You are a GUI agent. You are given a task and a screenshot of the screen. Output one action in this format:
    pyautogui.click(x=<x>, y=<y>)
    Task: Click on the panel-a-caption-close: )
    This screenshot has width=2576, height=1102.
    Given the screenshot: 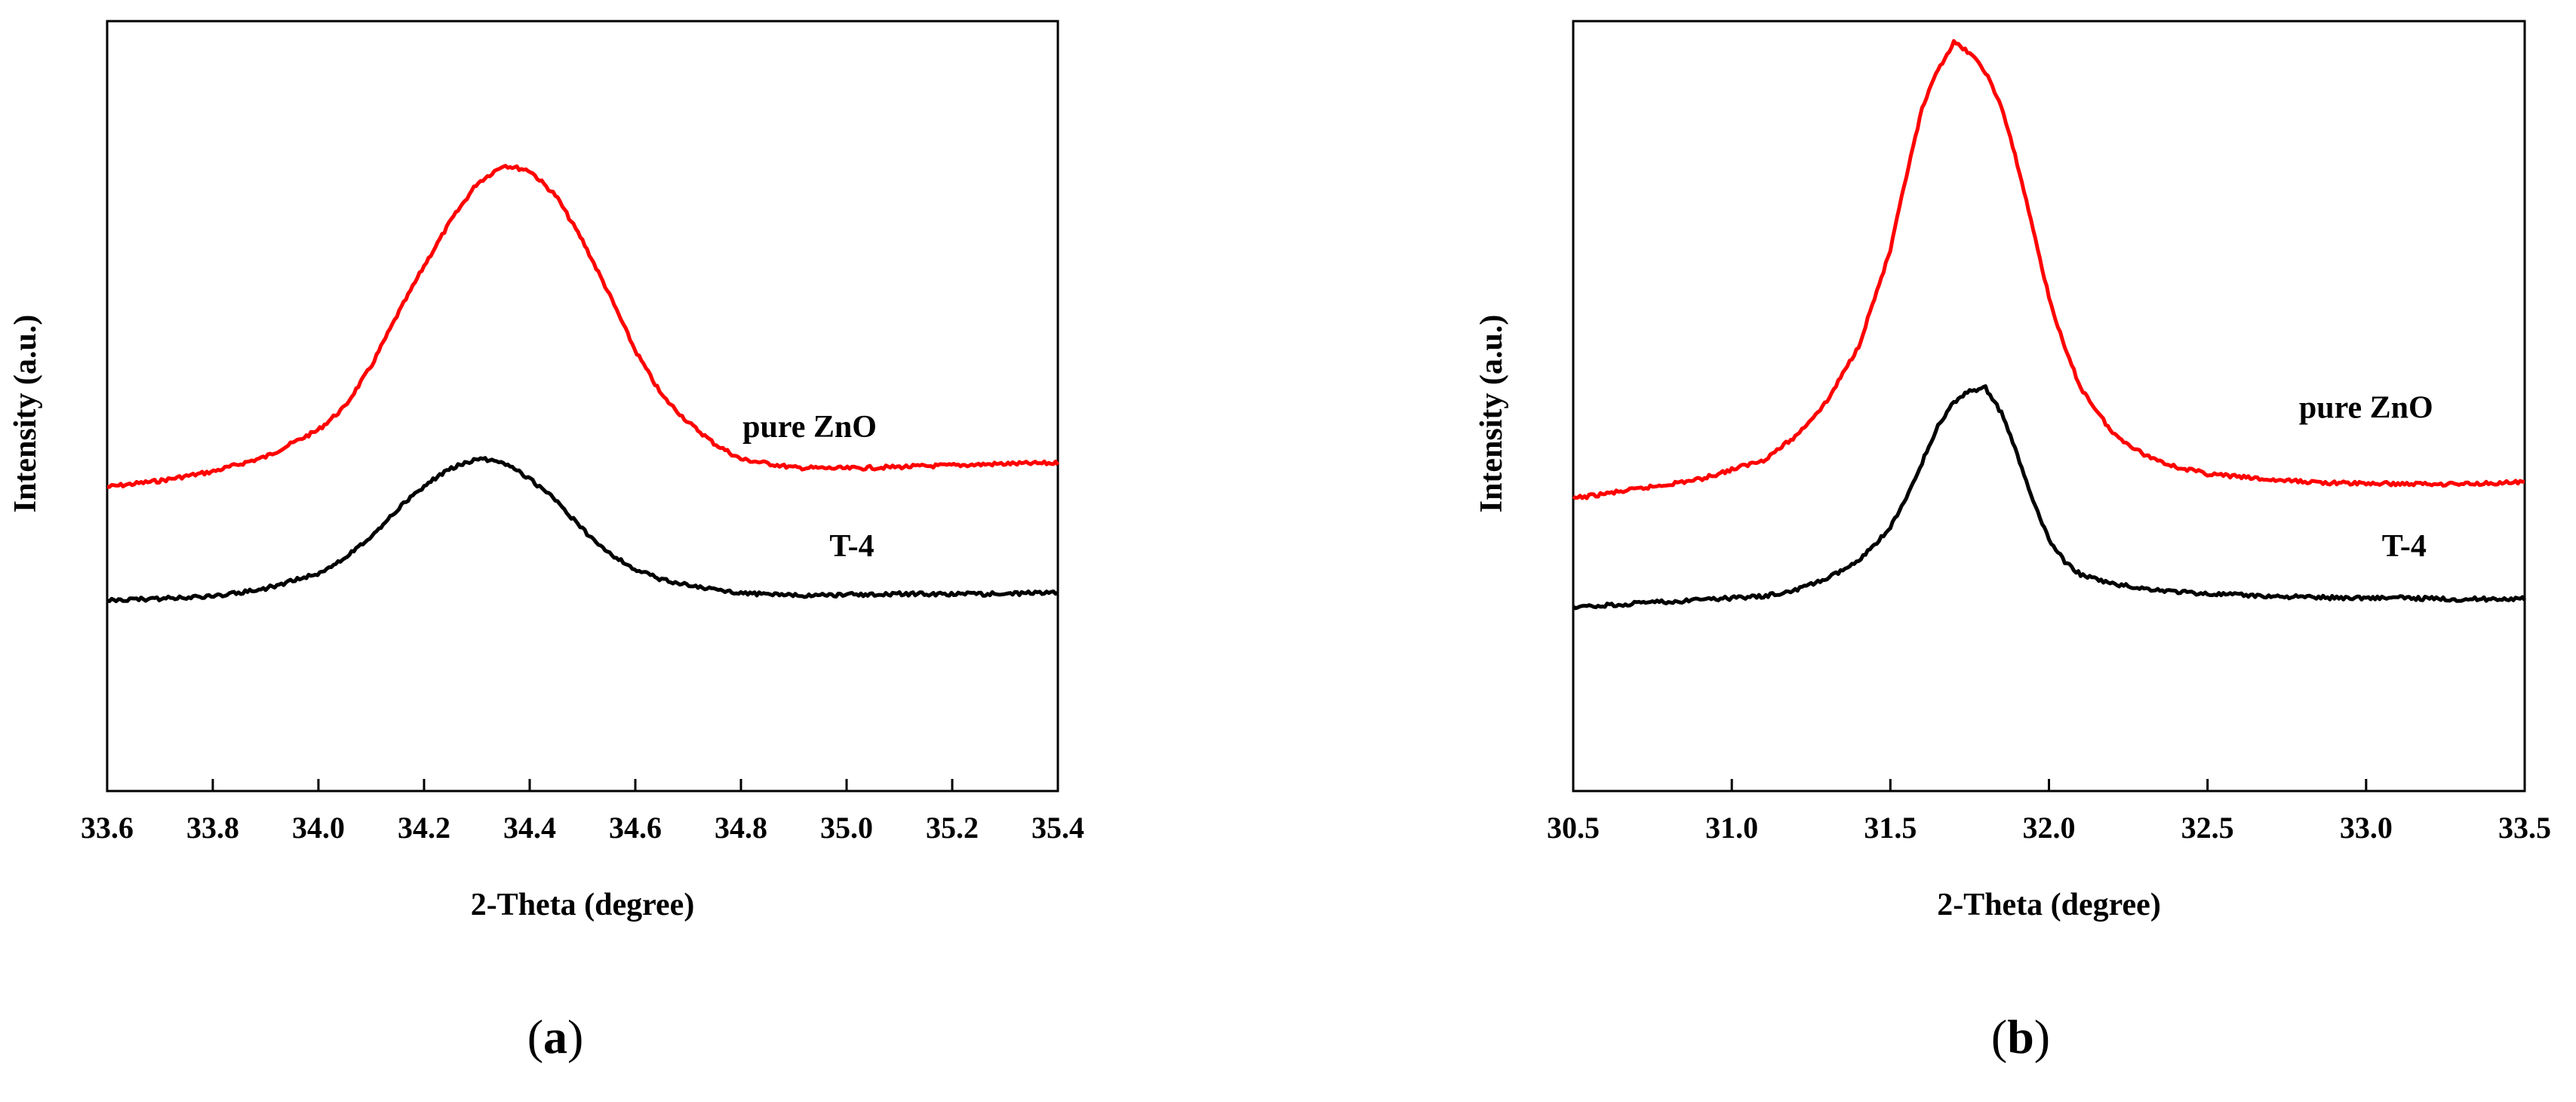 What is the action you would take?
    pyautogui.click(x=575, y=1037)
    